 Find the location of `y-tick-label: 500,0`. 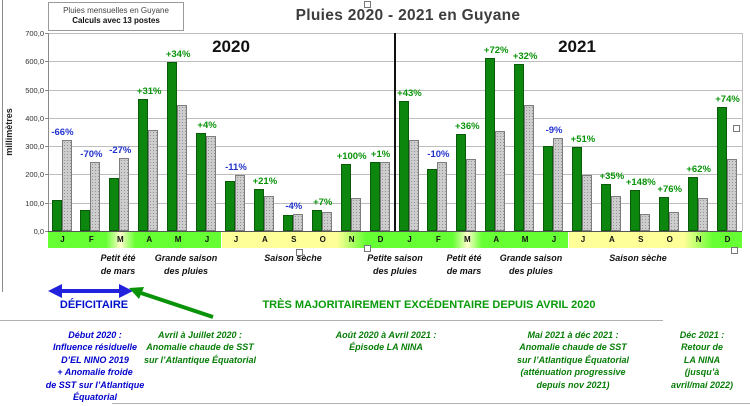

y-tick-label: 500,0 is located at coordinates (34, 90).